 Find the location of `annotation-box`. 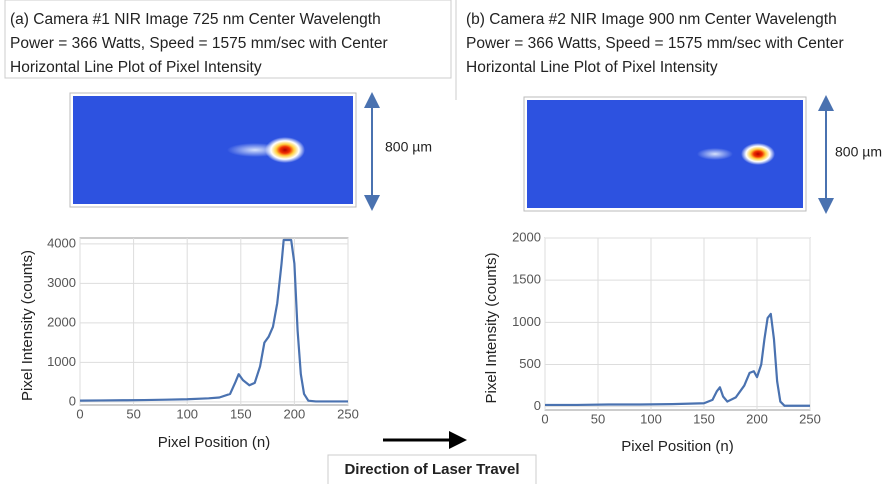

annotation-box is located at coordinates (432, 469).